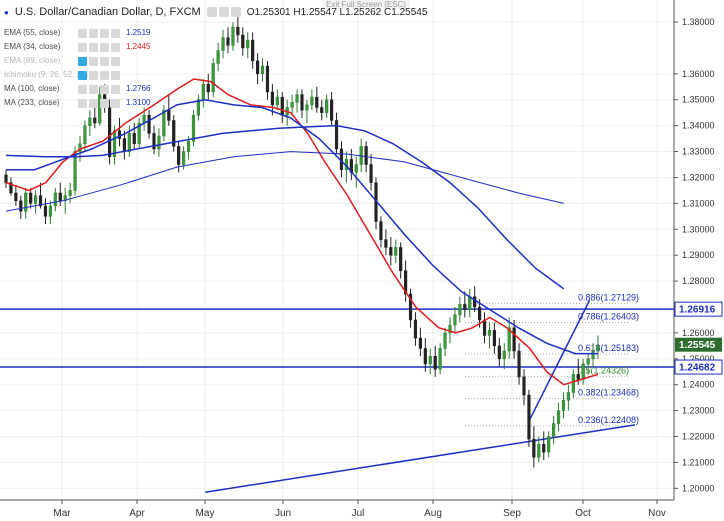  I want to click on legend-row: EMA (34, close) 1.2445, so click(77, 47).